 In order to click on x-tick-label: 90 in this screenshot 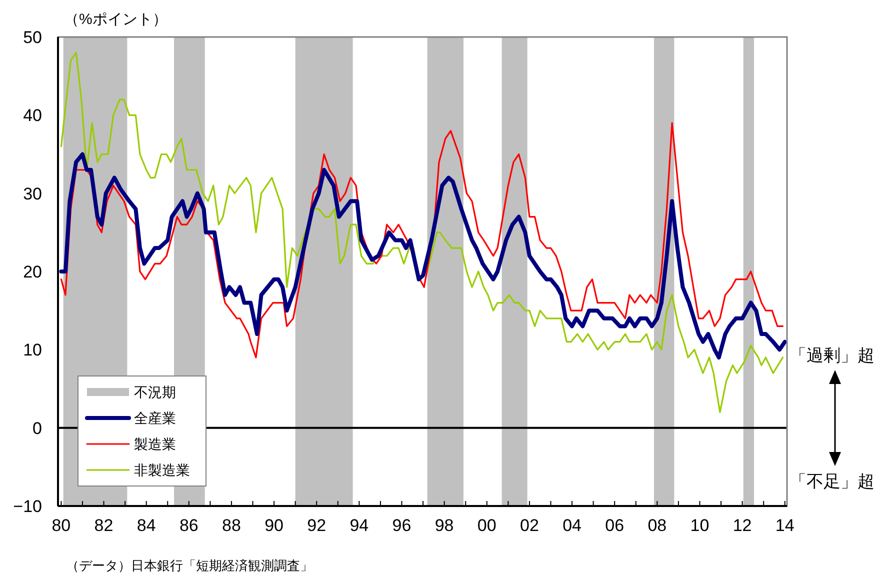, I will do `click(274, 525)`.